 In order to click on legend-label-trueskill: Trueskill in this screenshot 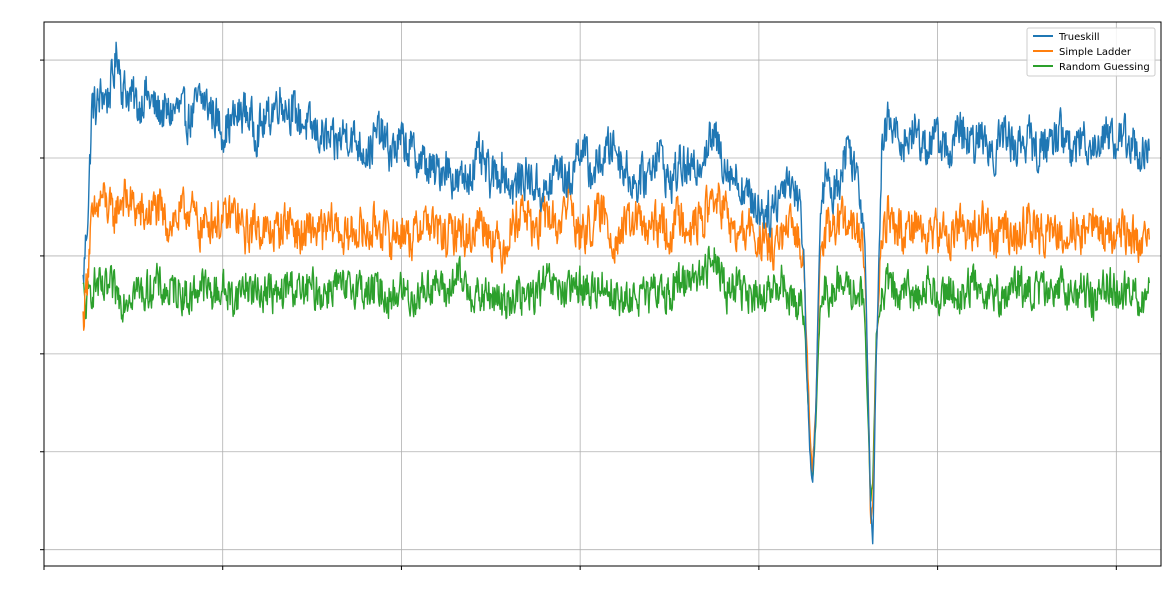, I will do `click(1079, 37)`.